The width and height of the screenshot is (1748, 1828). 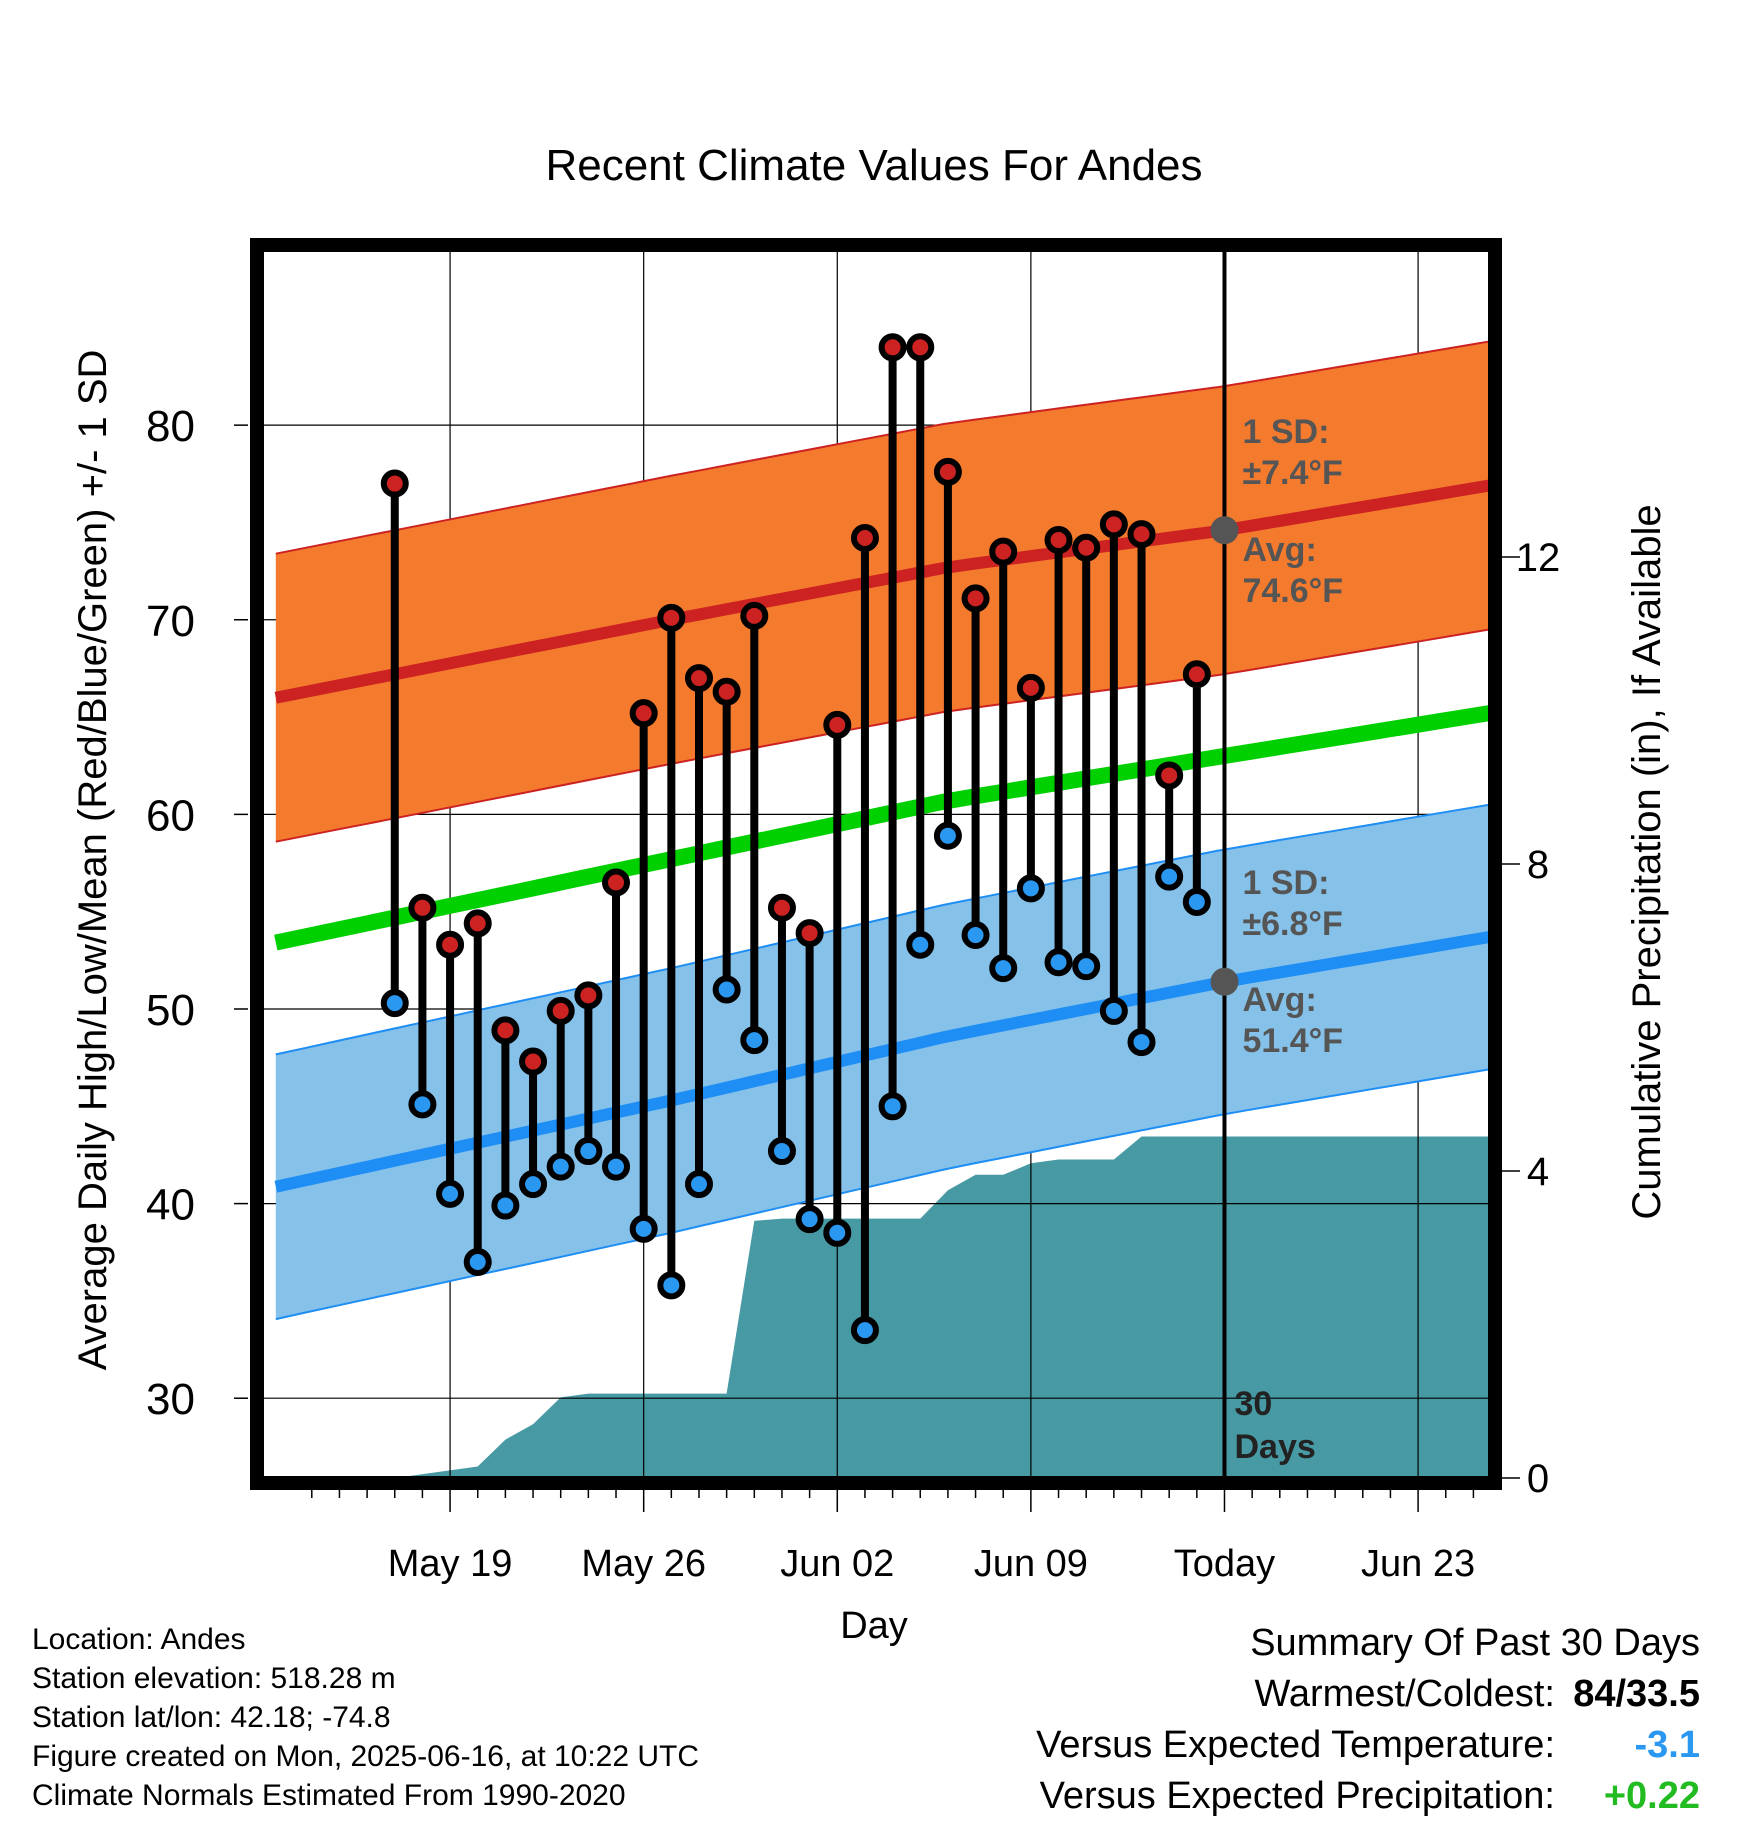 I want to click on elevation-text: Station elevation: 518.28 m, so click(x=214, y=1678).